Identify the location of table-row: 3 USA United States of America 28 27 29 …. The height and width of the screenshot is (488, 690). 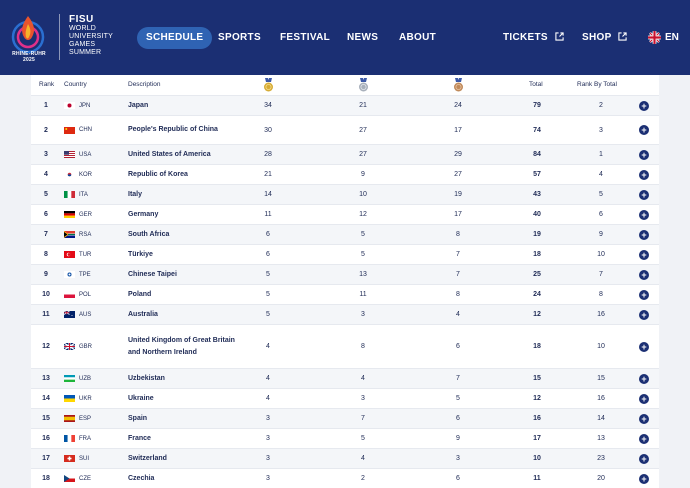
(345, 154).